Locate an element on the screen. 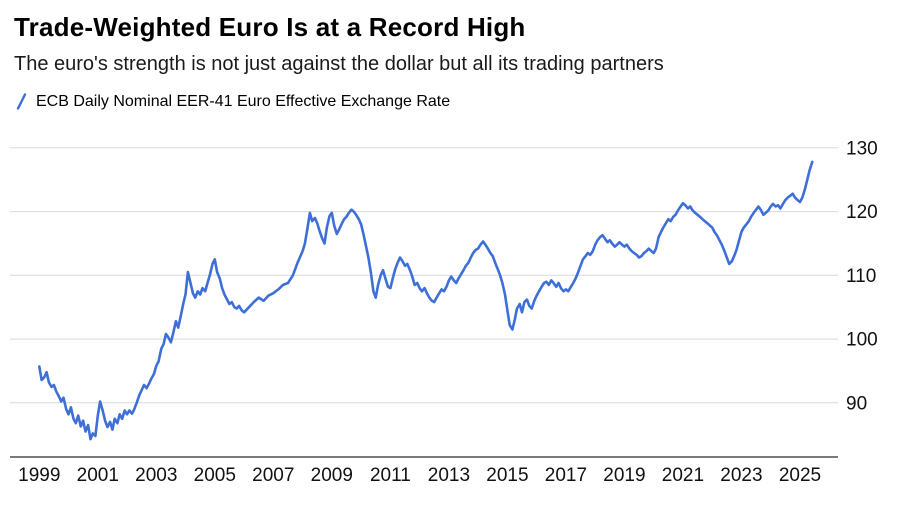 The width and height of the screenshot is (900, 510). legend-line-icon is located at coordinates (21, 101).